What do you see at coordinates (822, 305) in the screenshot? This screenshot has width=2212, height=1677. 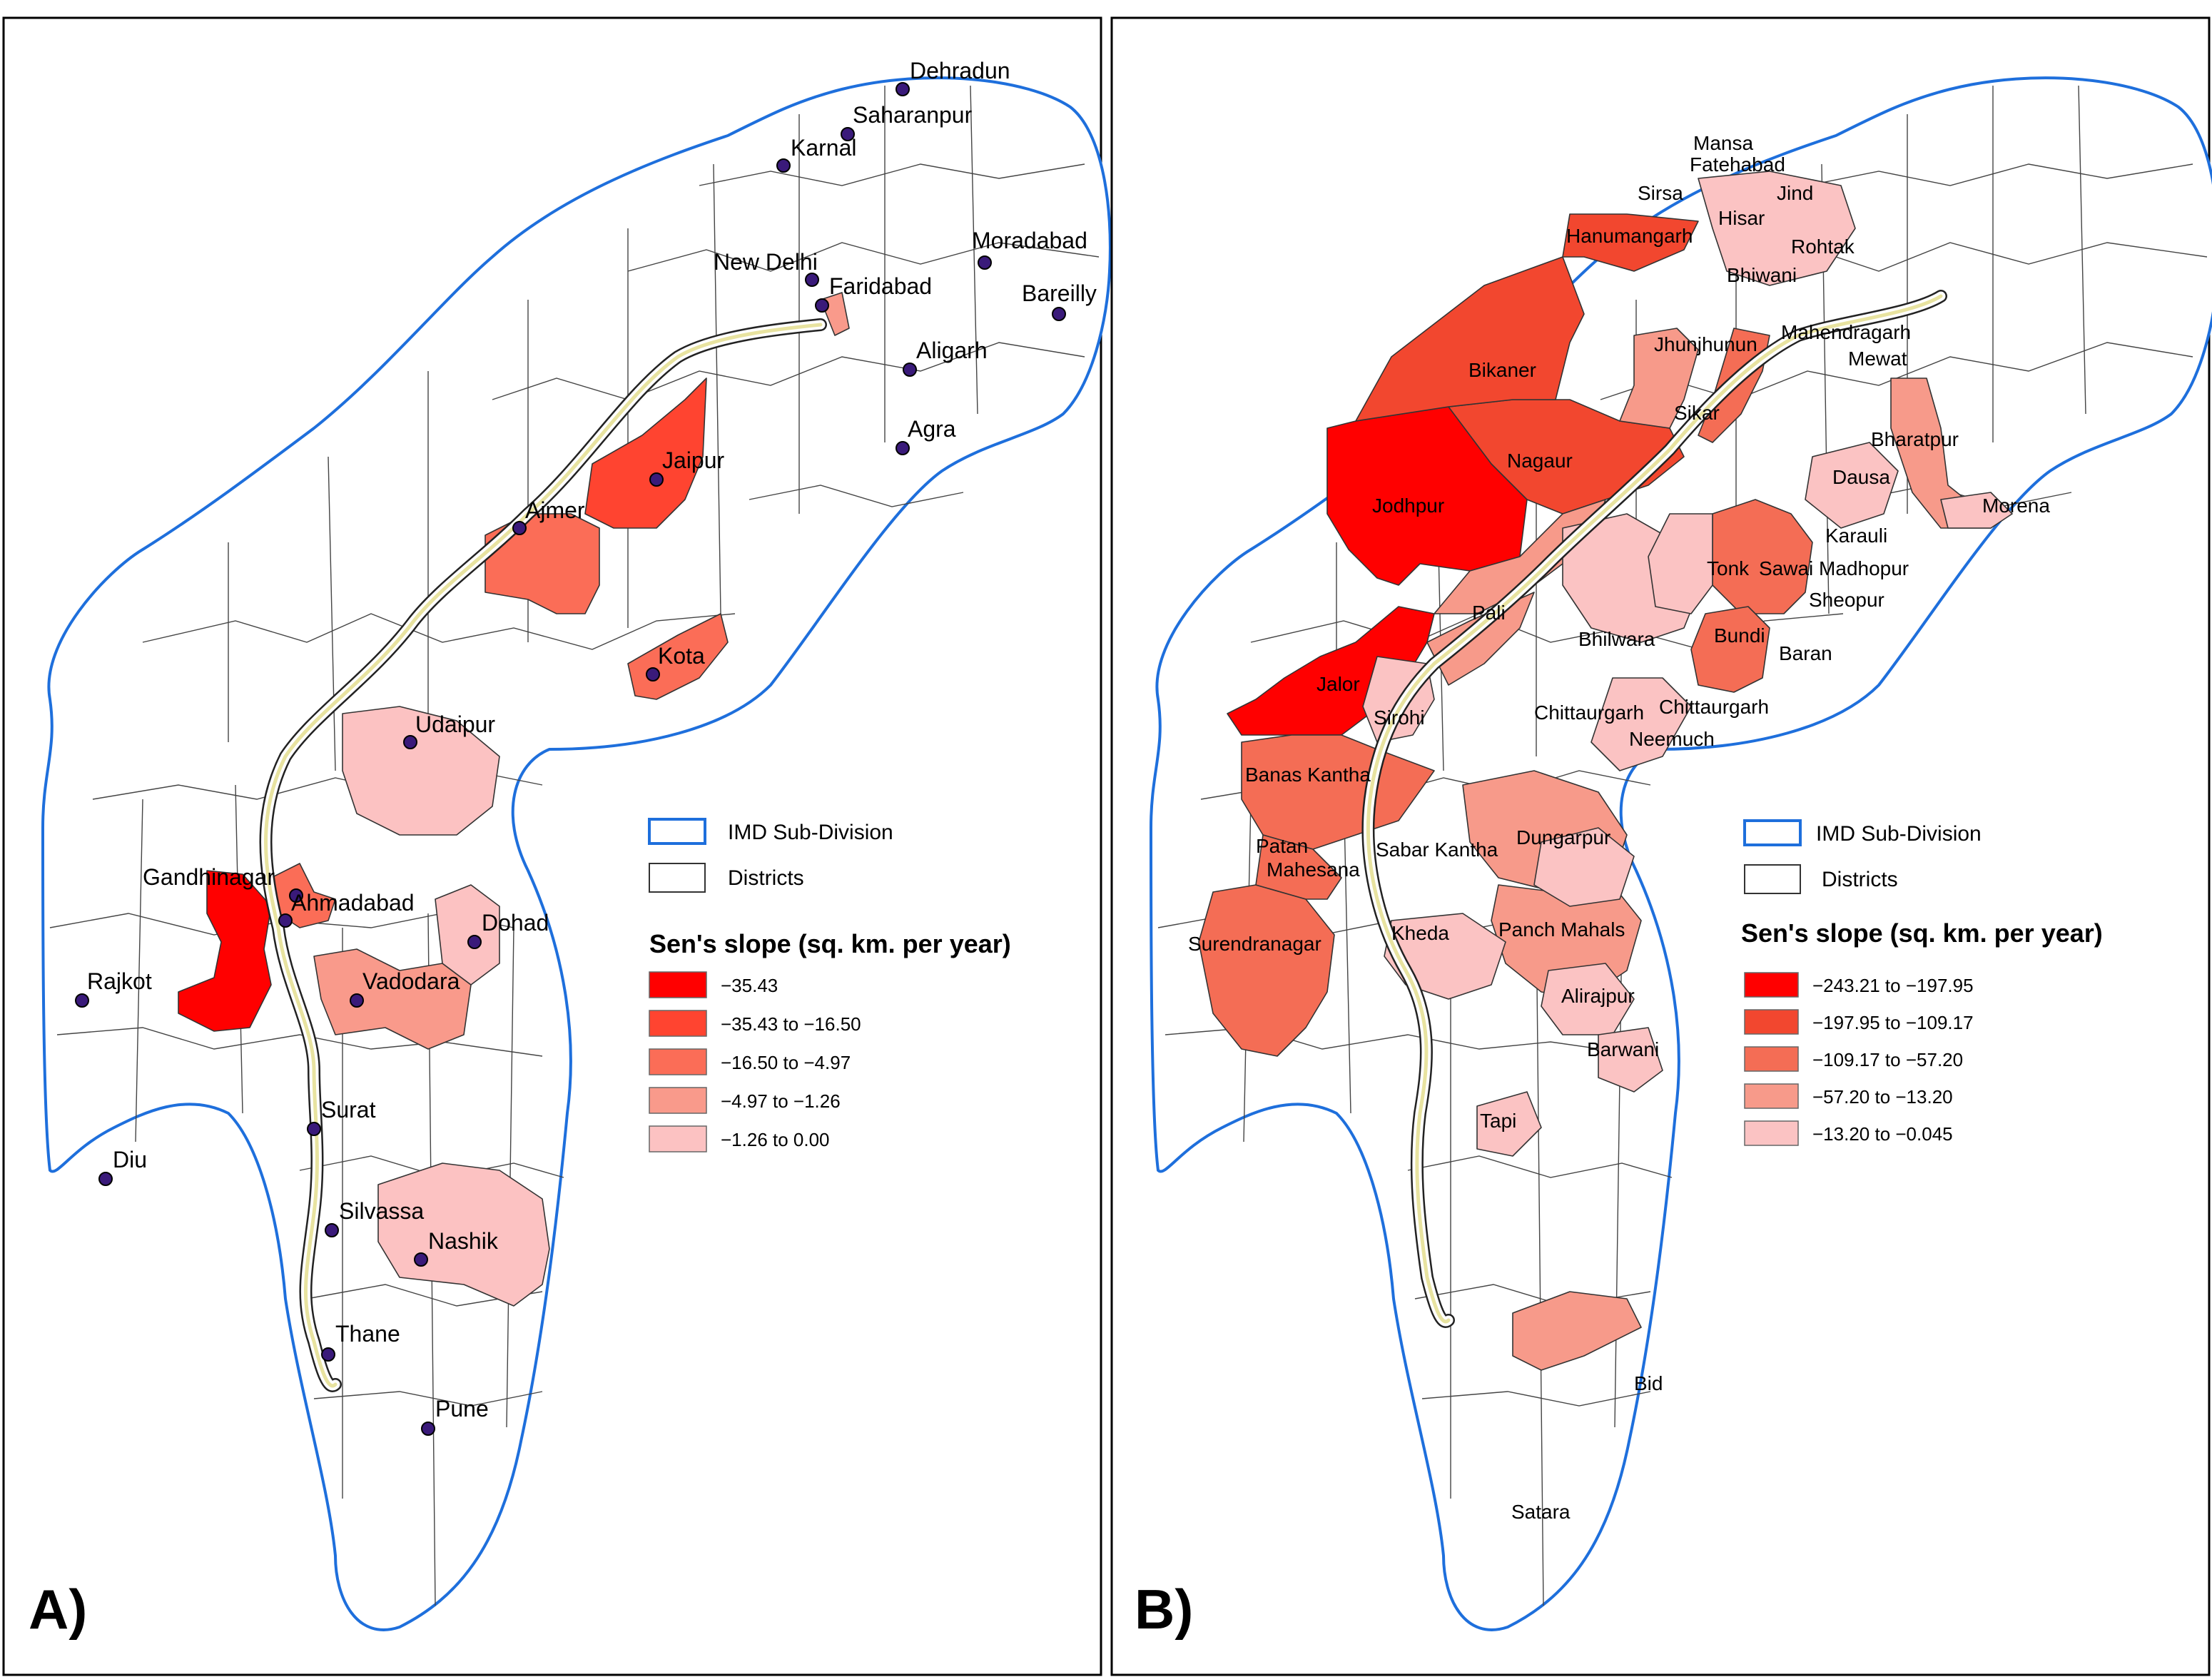 I see `city-dot-faridabad` at bounding box center [822, 305].